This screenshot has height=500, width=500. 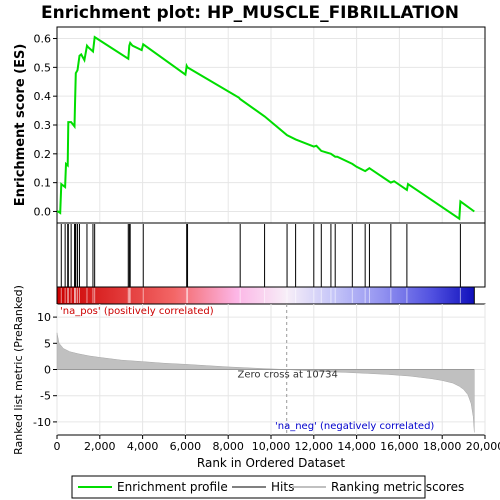 What do you see at coordinates (20, 125) in the screenshot?
I see `es-y-axis-label: Enrichment score (ES)` at bounding box center [20, 125].